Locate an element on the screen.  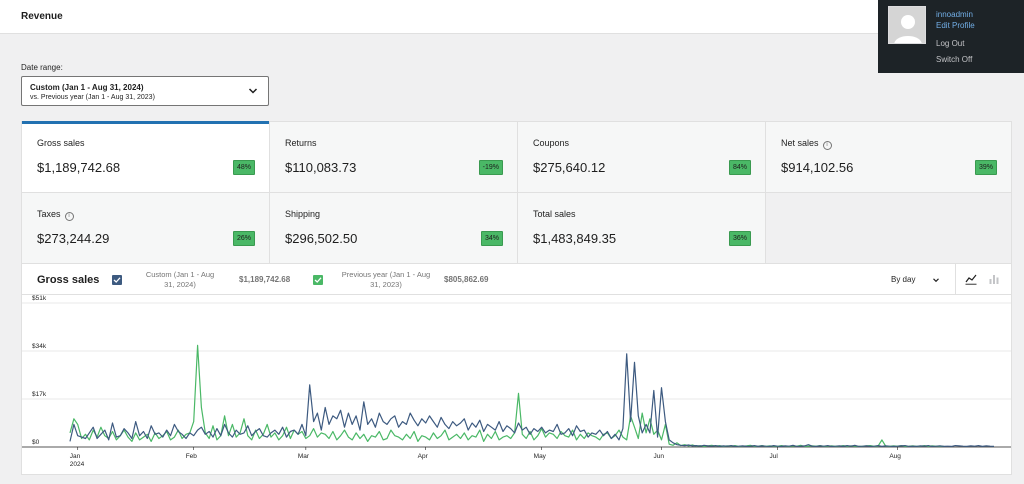
legend-value-previous: $805,862.69 is located at coordinates (466, 279).